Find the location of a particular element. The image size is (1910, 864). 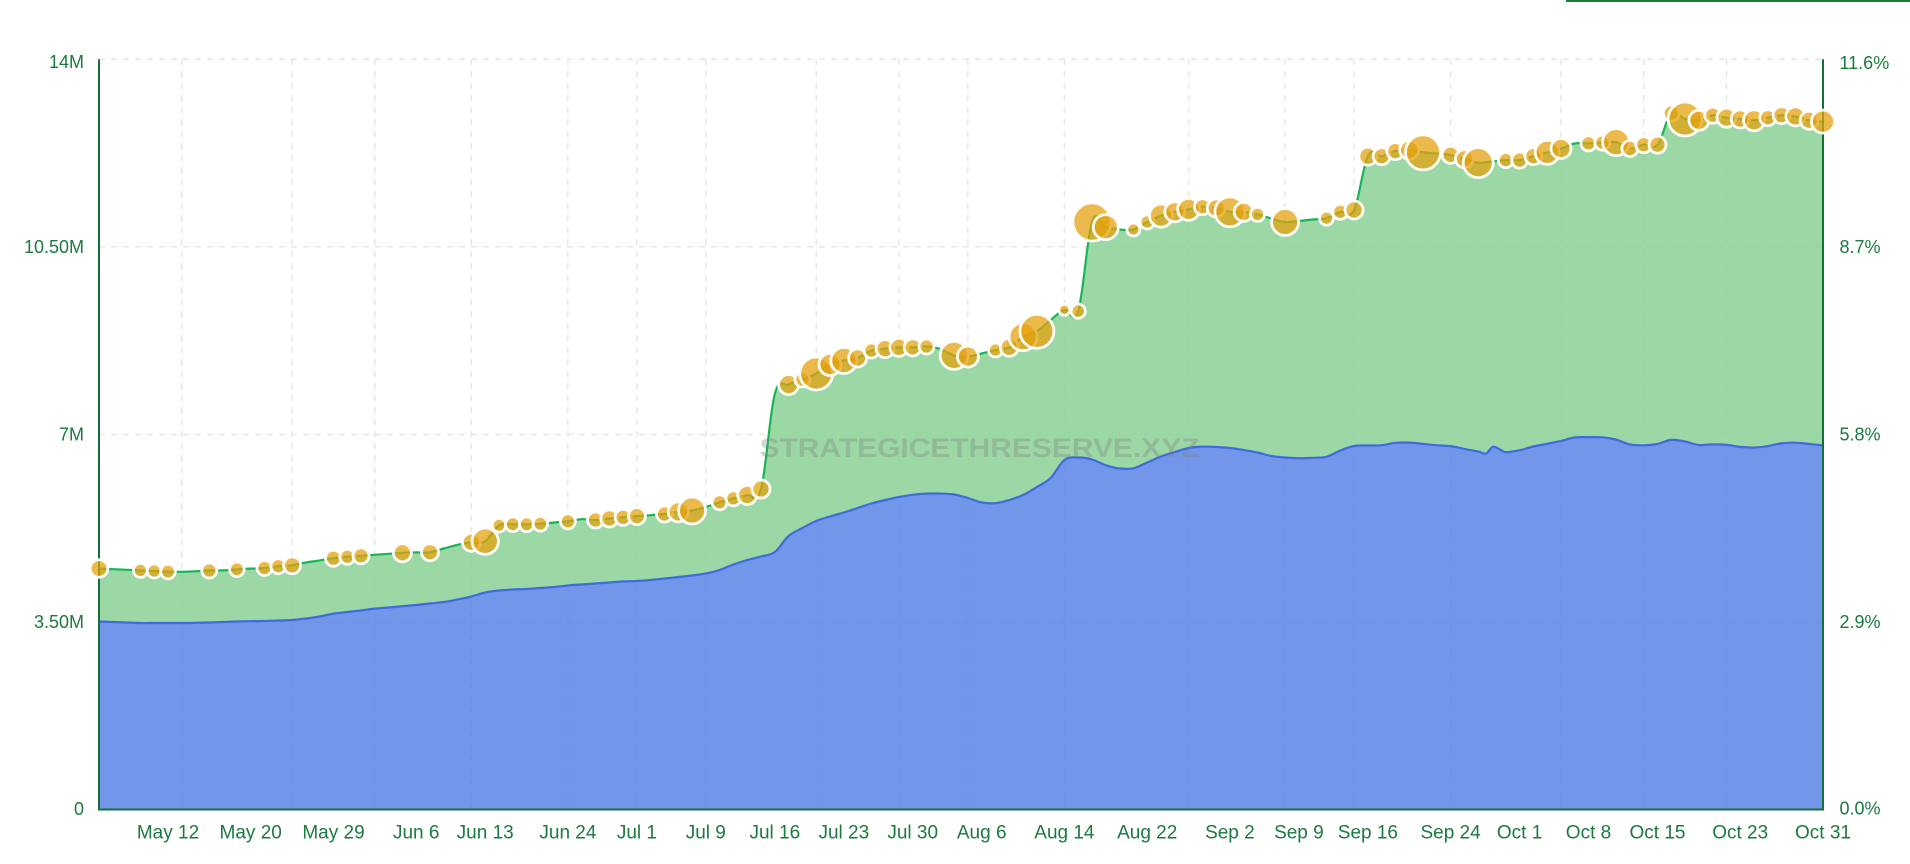

svg-text: Aug 22 is located at coordinates (1147, 833).